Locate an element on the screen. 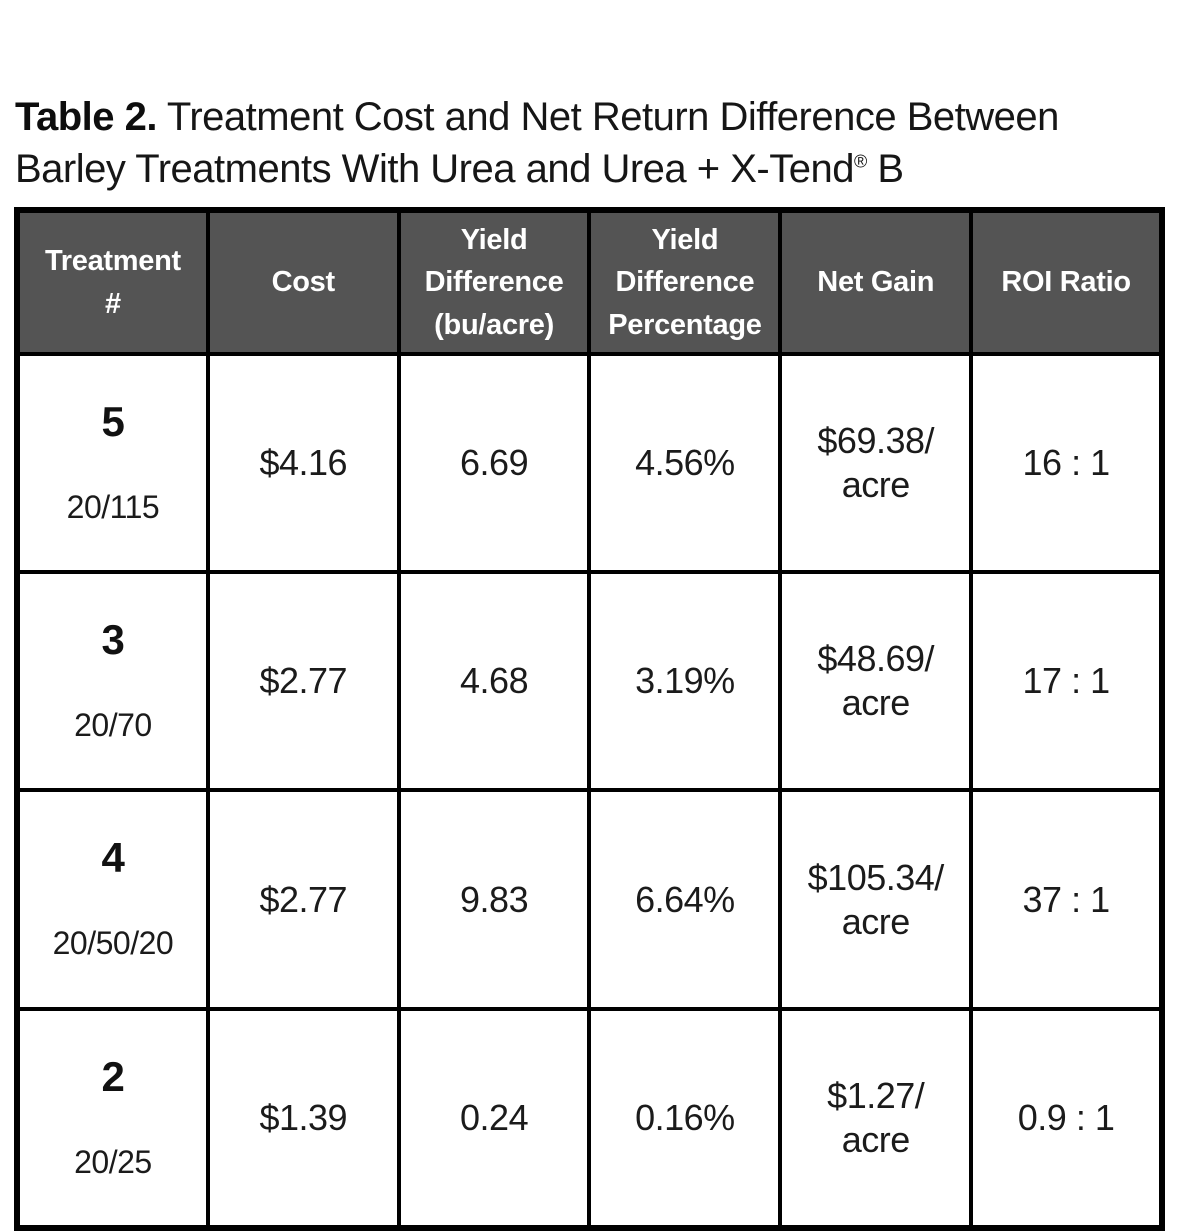 The width and height of the screenshot is (1180, 1231). yield-difference-percentage-cell: 3.19% is located at coordinates (685, 681).